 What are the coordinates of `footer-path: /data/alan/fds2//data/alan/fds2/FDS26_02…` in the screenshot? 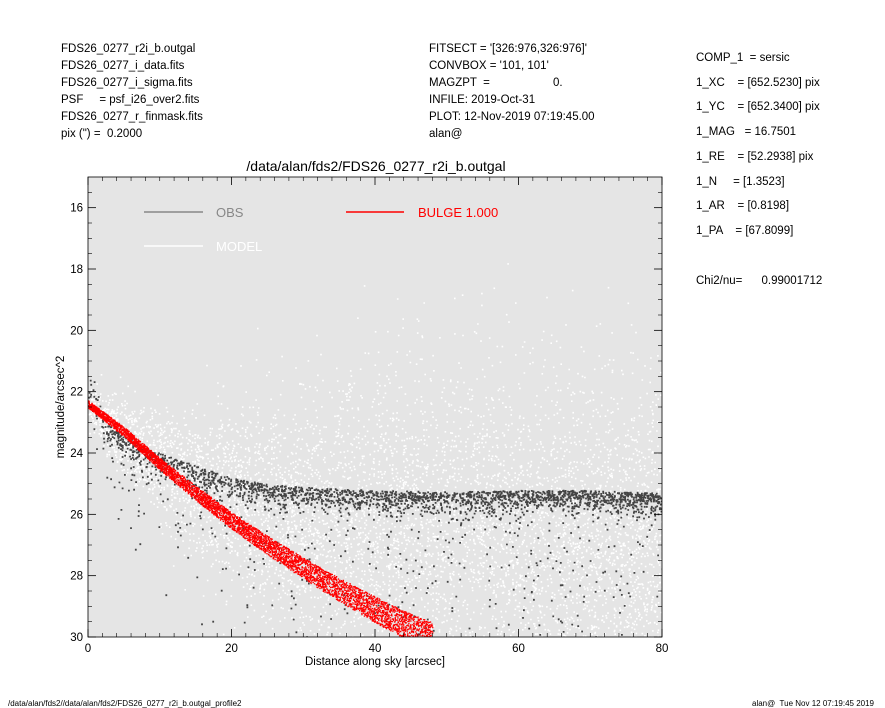 It's located at (125, 703).